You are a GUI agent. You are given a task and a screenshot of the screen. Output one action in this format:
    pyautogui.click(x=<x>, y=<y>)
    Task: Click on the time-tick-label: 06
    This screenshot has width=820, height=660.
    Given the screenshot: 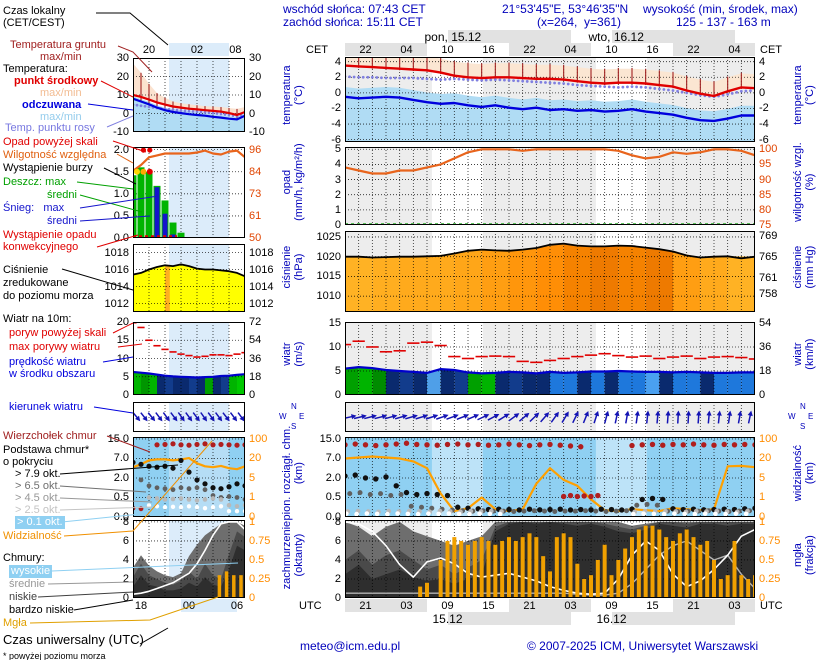 What is the action you would take?
    pyautogui.click(x=237, y=606)
    